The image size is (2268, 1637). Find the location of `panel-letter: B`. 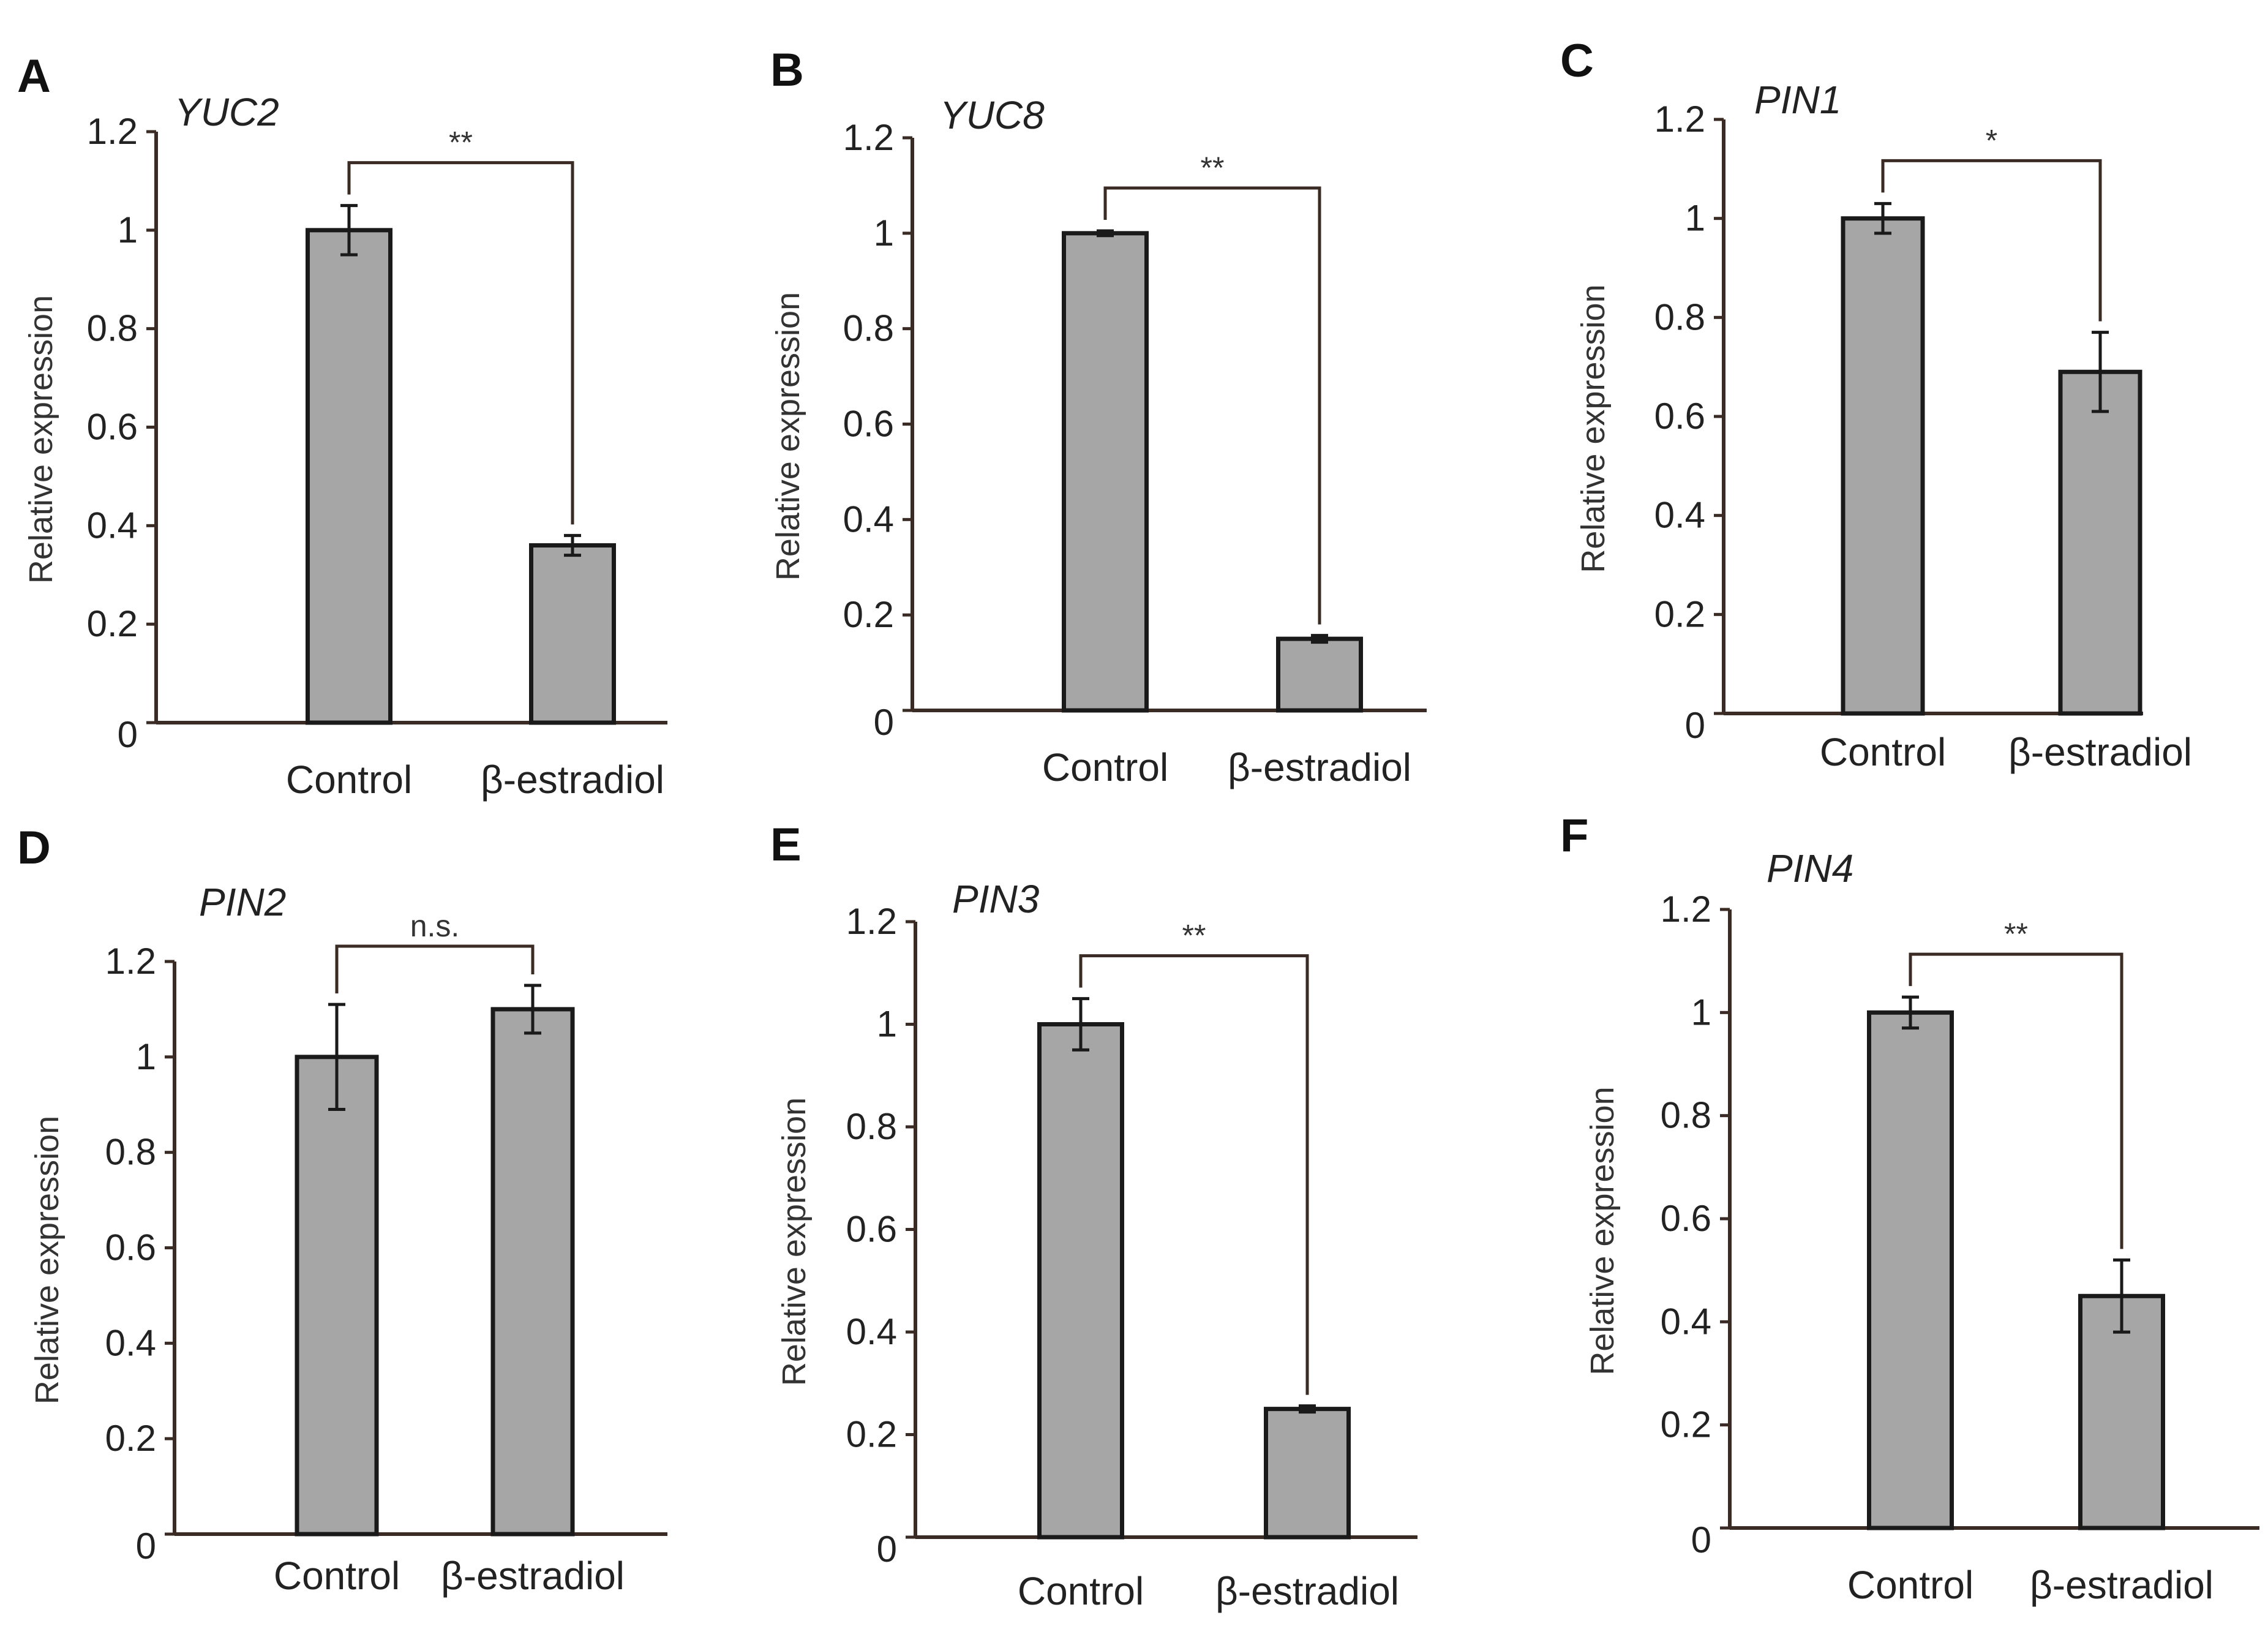

panel-letter: B is located at coordinates (787, 70).